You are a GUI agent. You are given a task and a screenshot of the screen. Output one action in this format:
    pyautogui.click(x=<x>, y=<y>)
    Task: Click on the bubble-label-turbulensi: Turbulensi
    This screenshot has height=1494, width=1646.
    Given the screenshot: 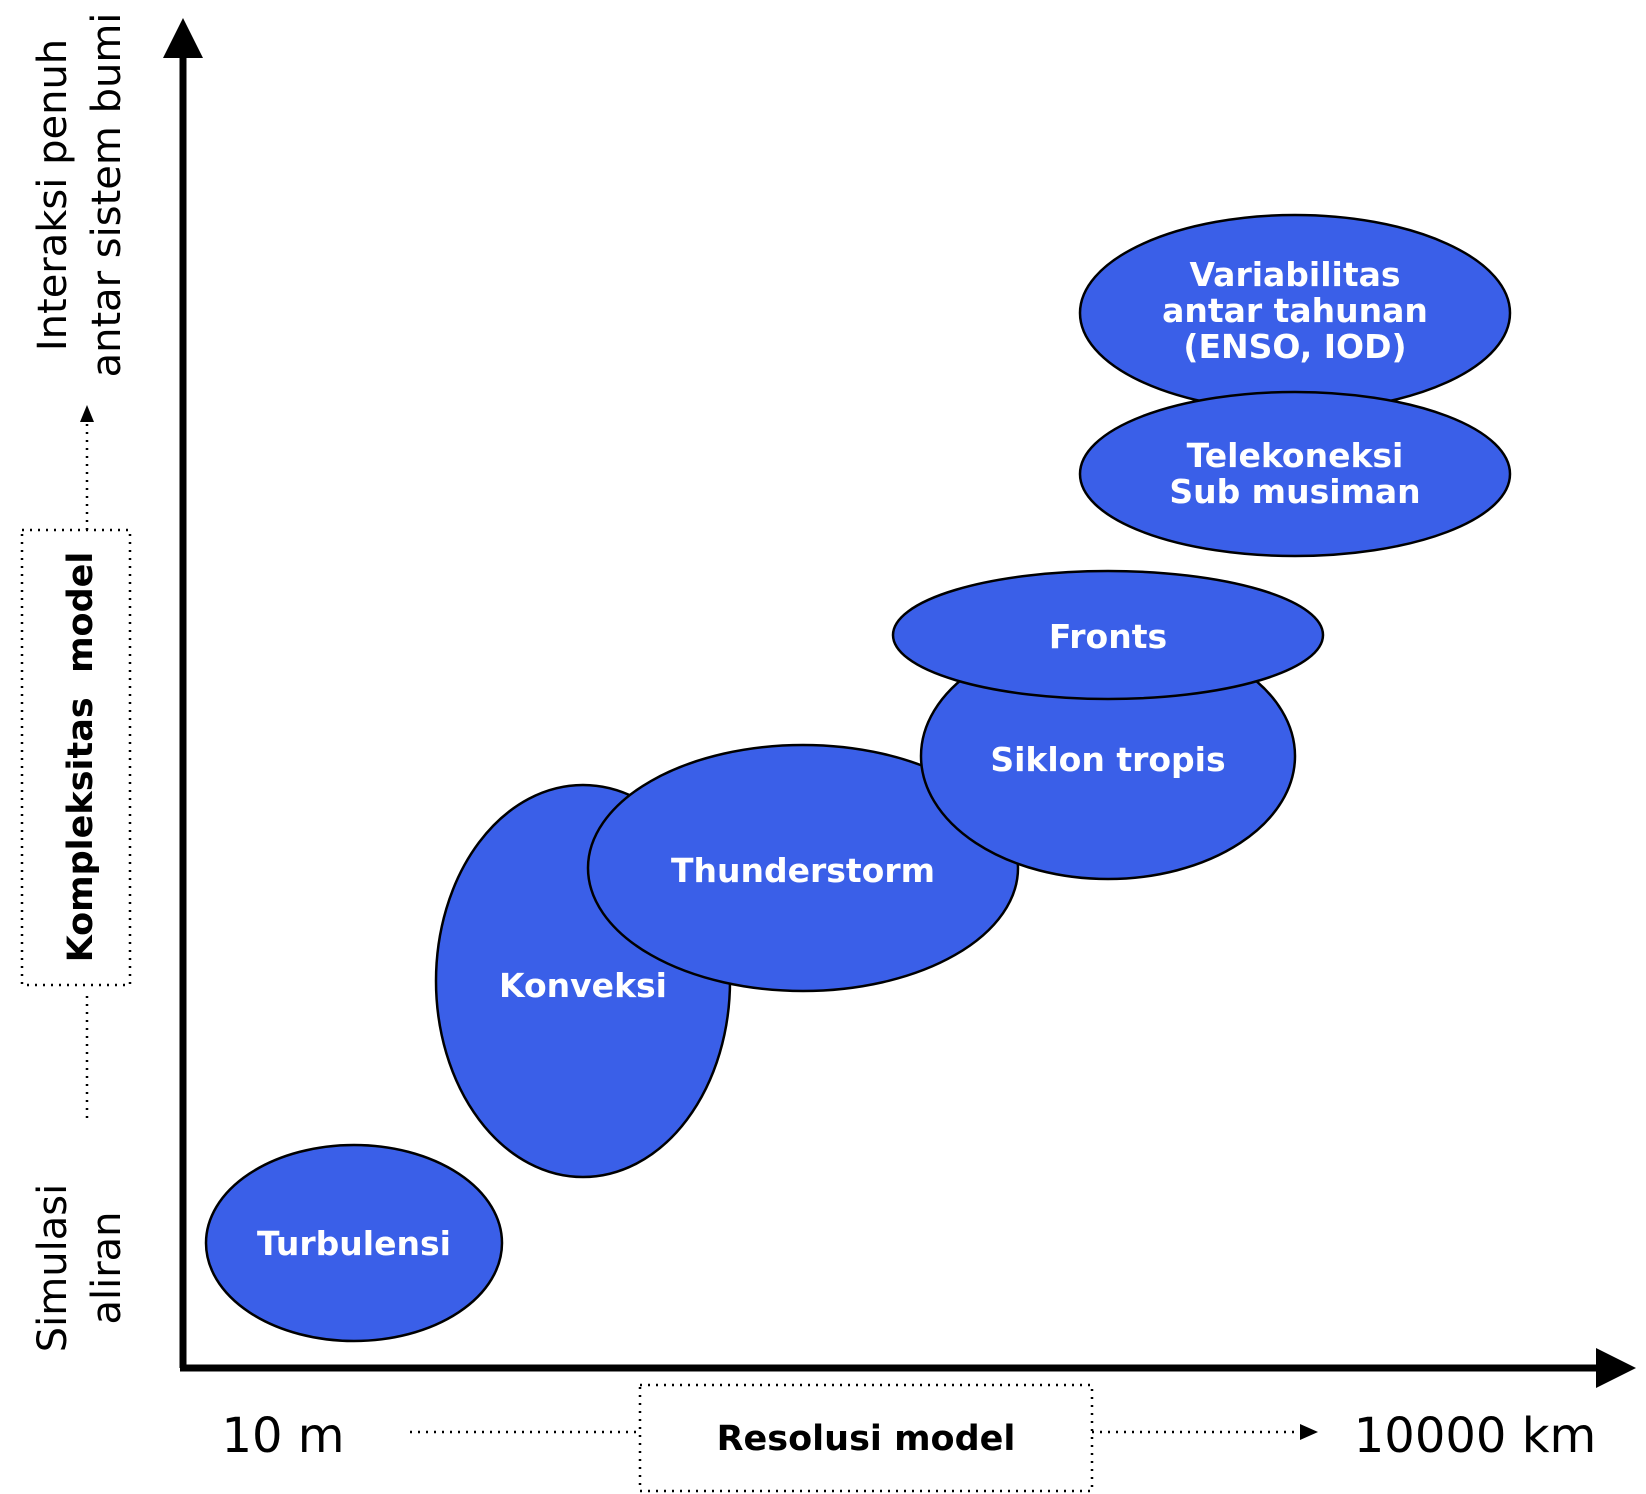 What is the action you would take?
    pyautogui.click(x=354, y=1243)
    